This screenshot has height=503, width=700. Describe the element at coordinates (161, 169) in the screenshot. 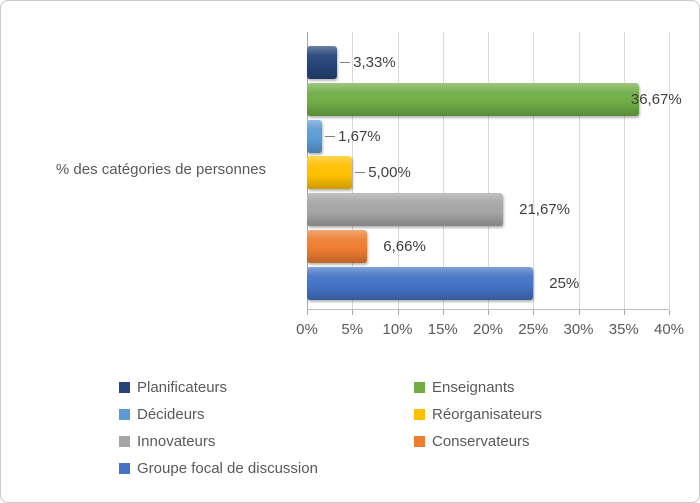

I see `y-axis-title: % des catégories de personnes` at that location.